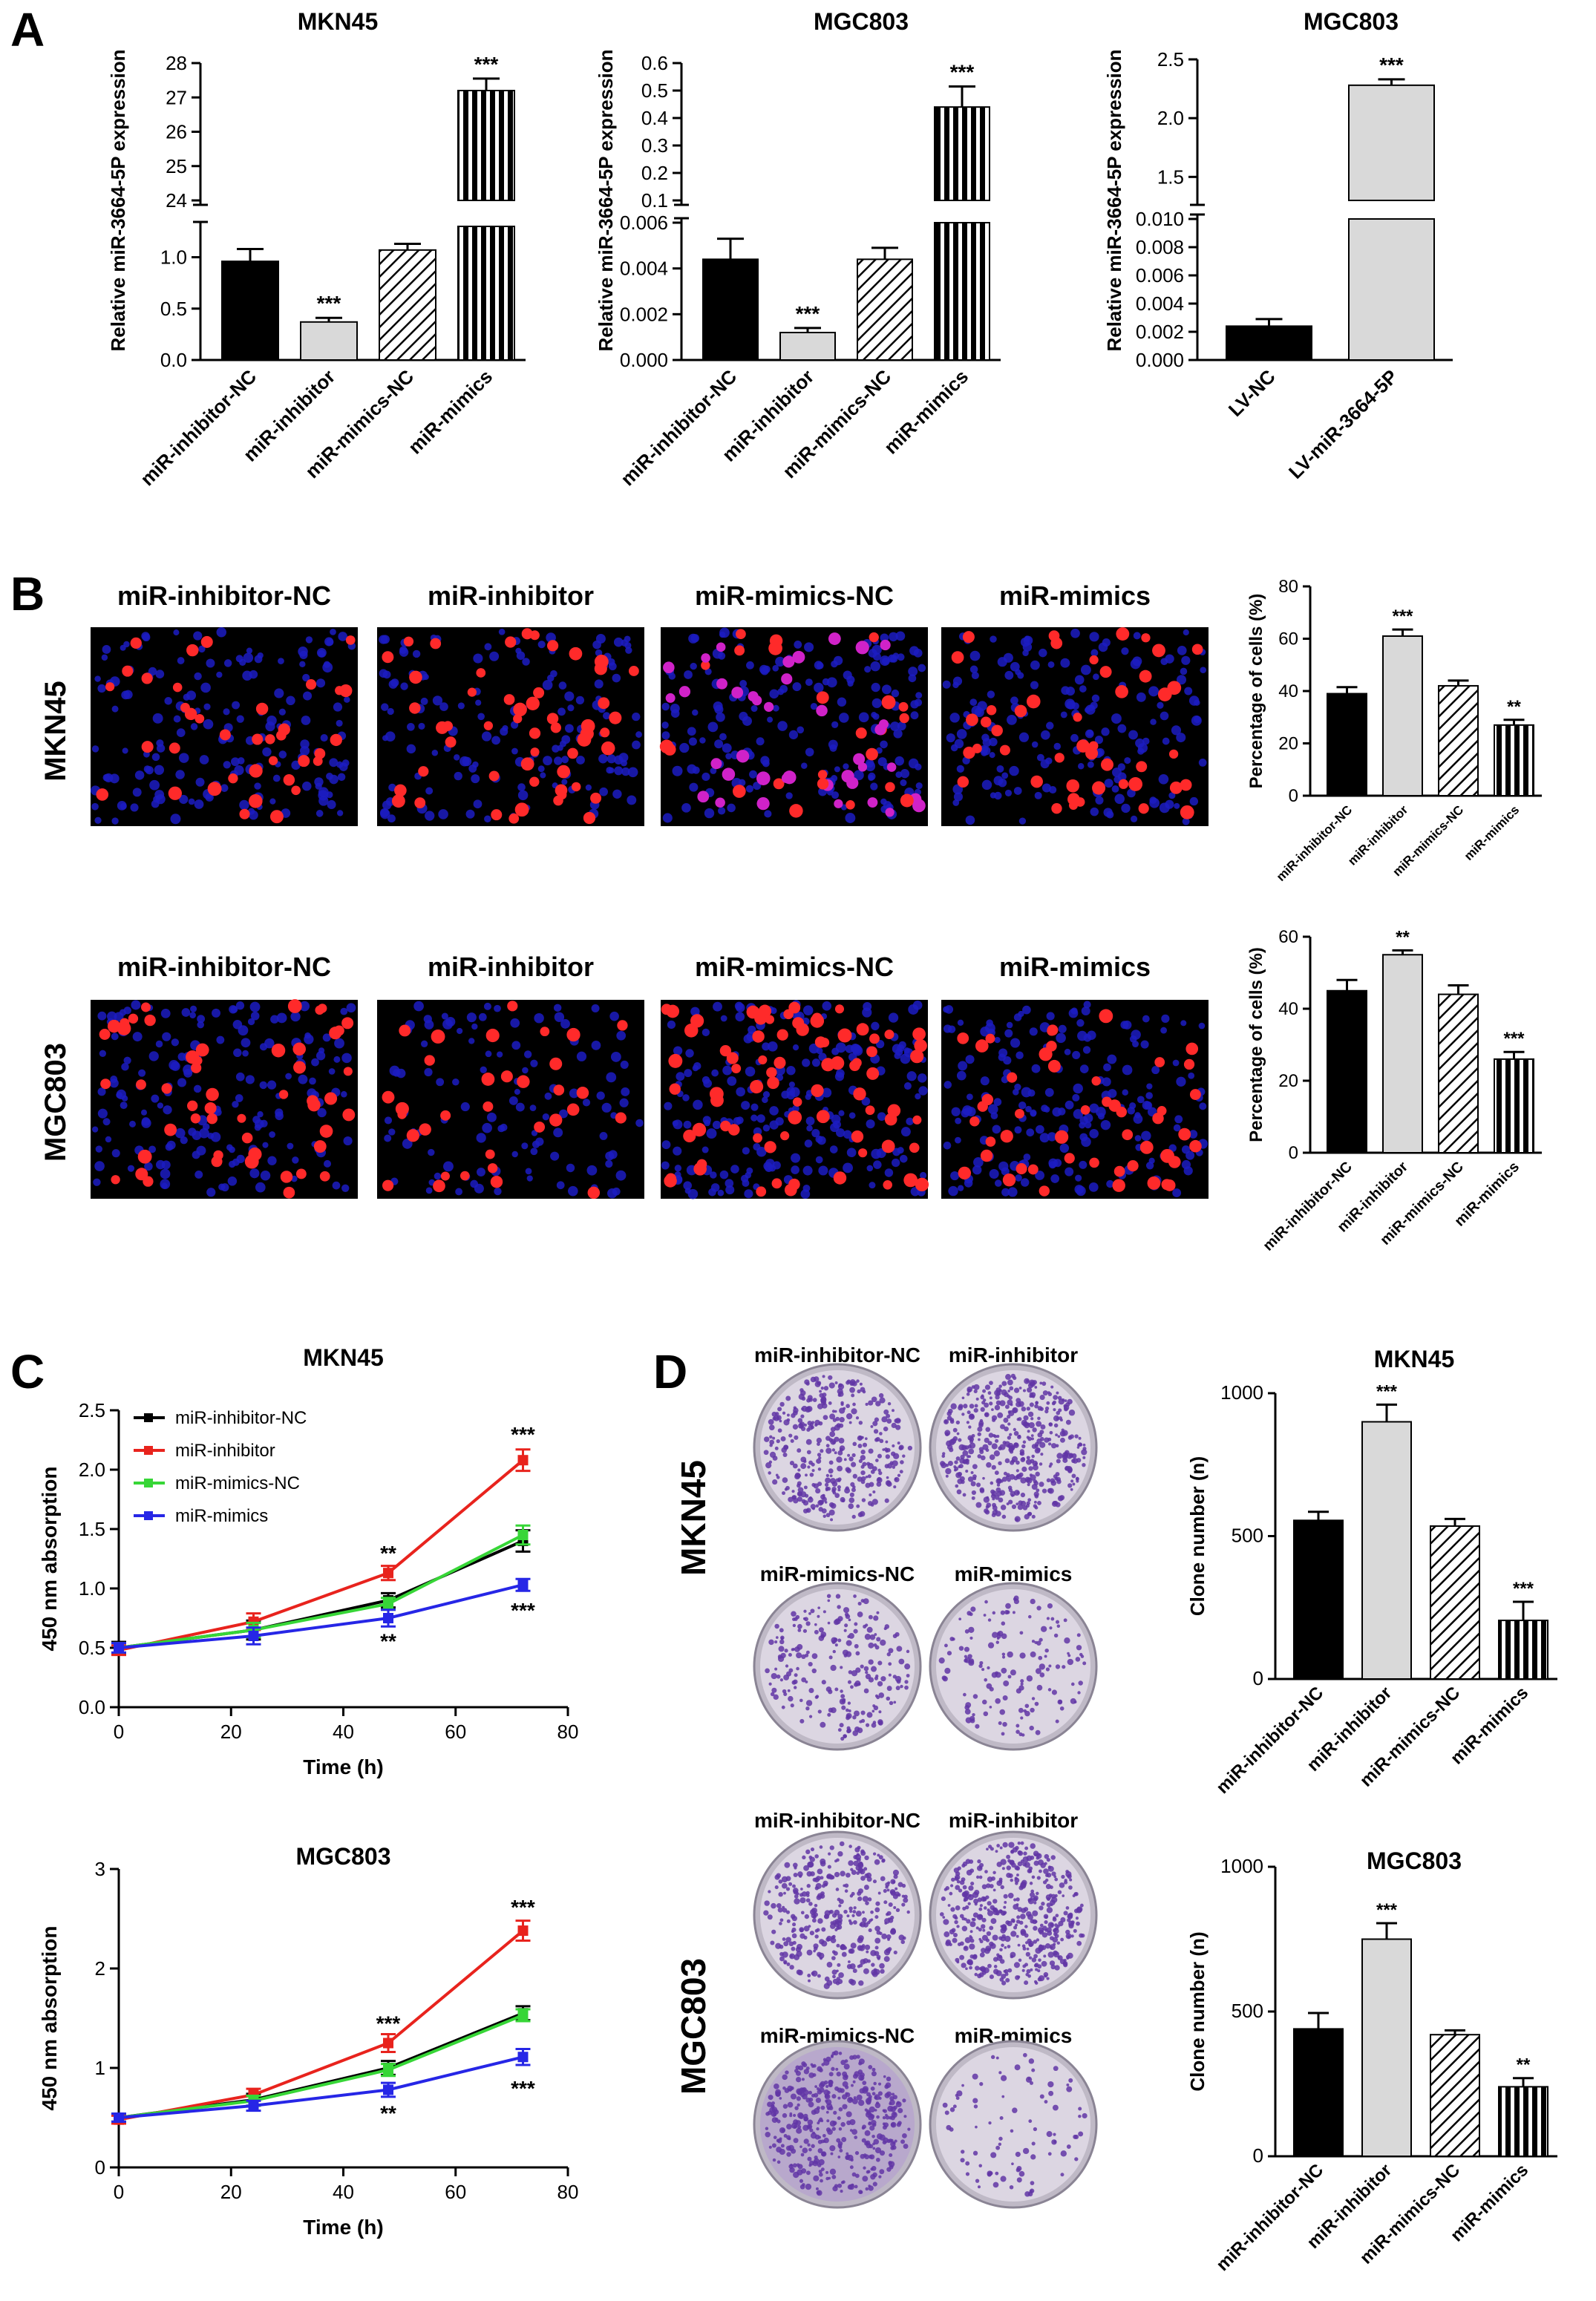 The height and width of the screenshot is (2301, 1596). What do you see at coordinates (343, 2227) in the screenshot?
I see `x-axis-label: Time (h)` at bounding box center [343, 2227].